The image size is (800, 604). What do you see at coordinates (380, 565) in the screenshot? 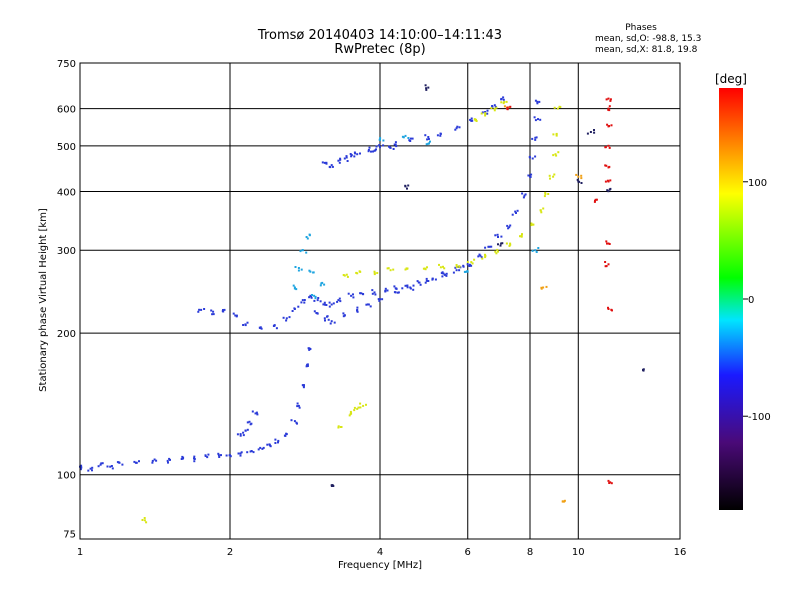
I see `x-axis-label: Frequency [MHz]` at bounding box center [380, 565].